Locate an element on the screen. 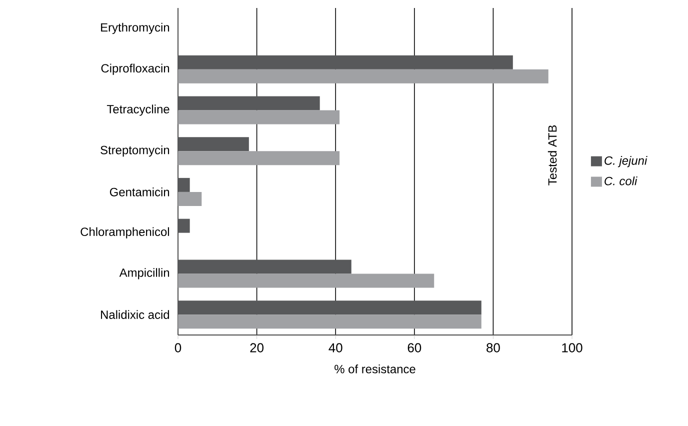 Image resolution: width=688 pixels, height=426 pixels. y-tick-label: Ciprofloxacin is located at coordinates (135, 69).